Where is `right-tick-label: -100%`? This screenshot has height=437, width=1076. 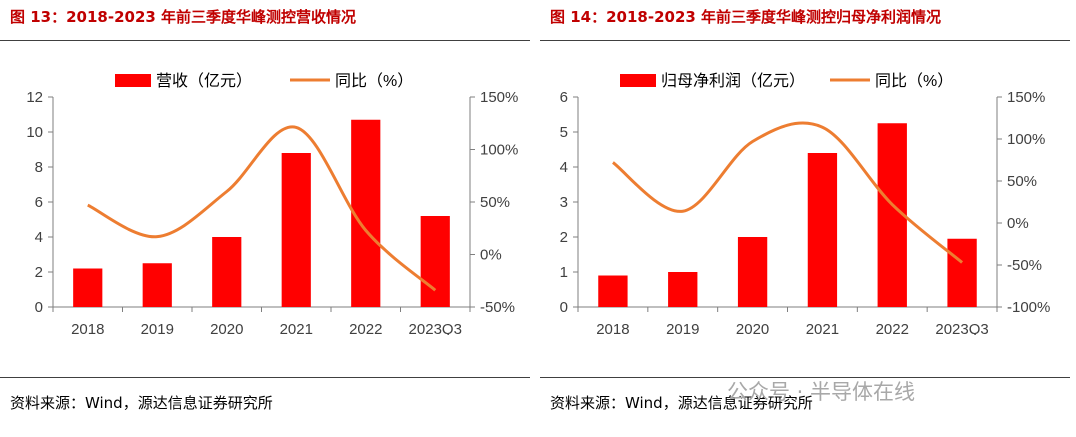 right-tick-label: -100% is located at coordinates (1028, 307).